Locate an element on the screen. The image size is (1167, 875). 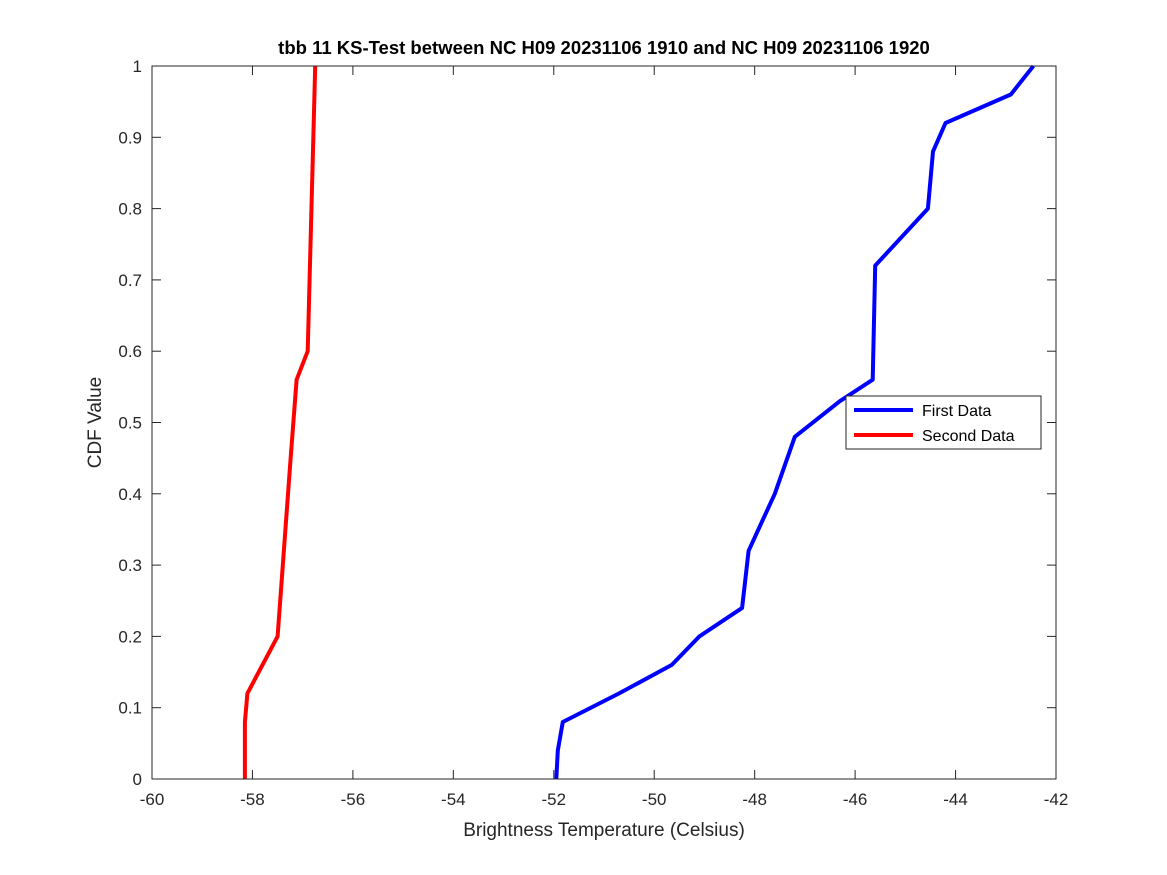
x-tick-label: -46 is located at coordinates (855, 799).